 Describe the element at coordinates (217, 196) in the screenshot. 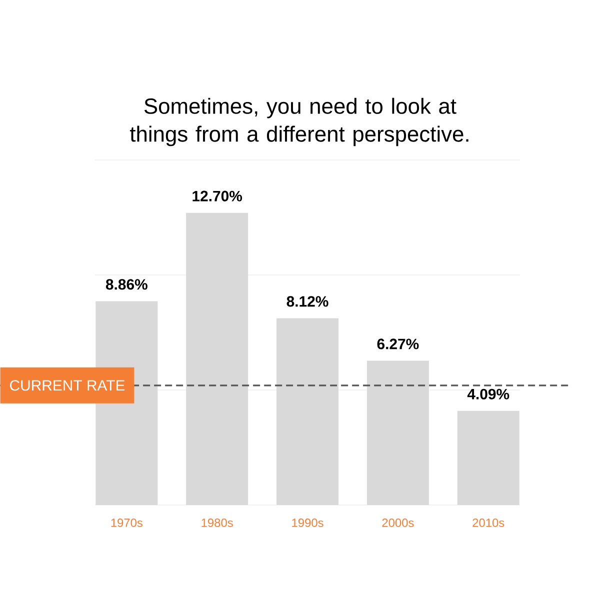

I see `data-label: 12.70%` at that location.